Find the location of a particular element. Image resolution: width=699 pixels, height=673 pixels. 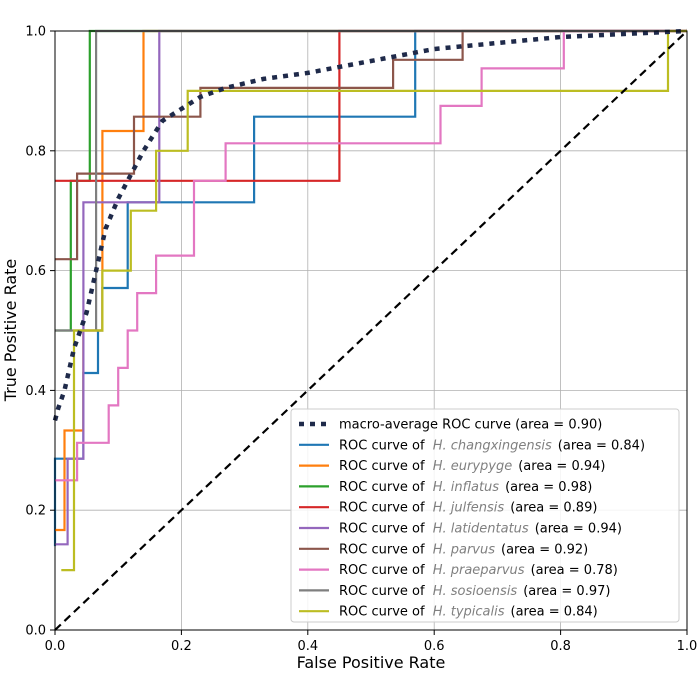

legend-label-h-eurypyge: ROC curve of H. eurypyge (area = 0.94) is located at coordinates (472, 466).